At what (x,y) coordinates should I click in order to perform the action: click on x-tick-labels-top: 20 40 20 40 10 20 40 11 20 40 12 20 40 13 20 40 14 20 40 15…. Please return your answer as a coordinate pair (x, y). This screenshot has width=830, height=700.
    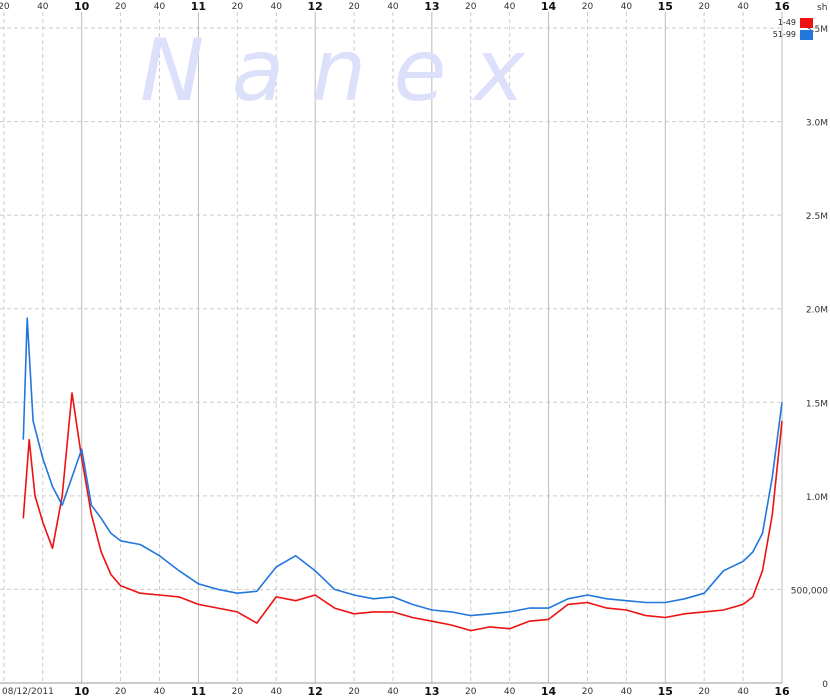
    Looking at the image, I should click on (395, 6).